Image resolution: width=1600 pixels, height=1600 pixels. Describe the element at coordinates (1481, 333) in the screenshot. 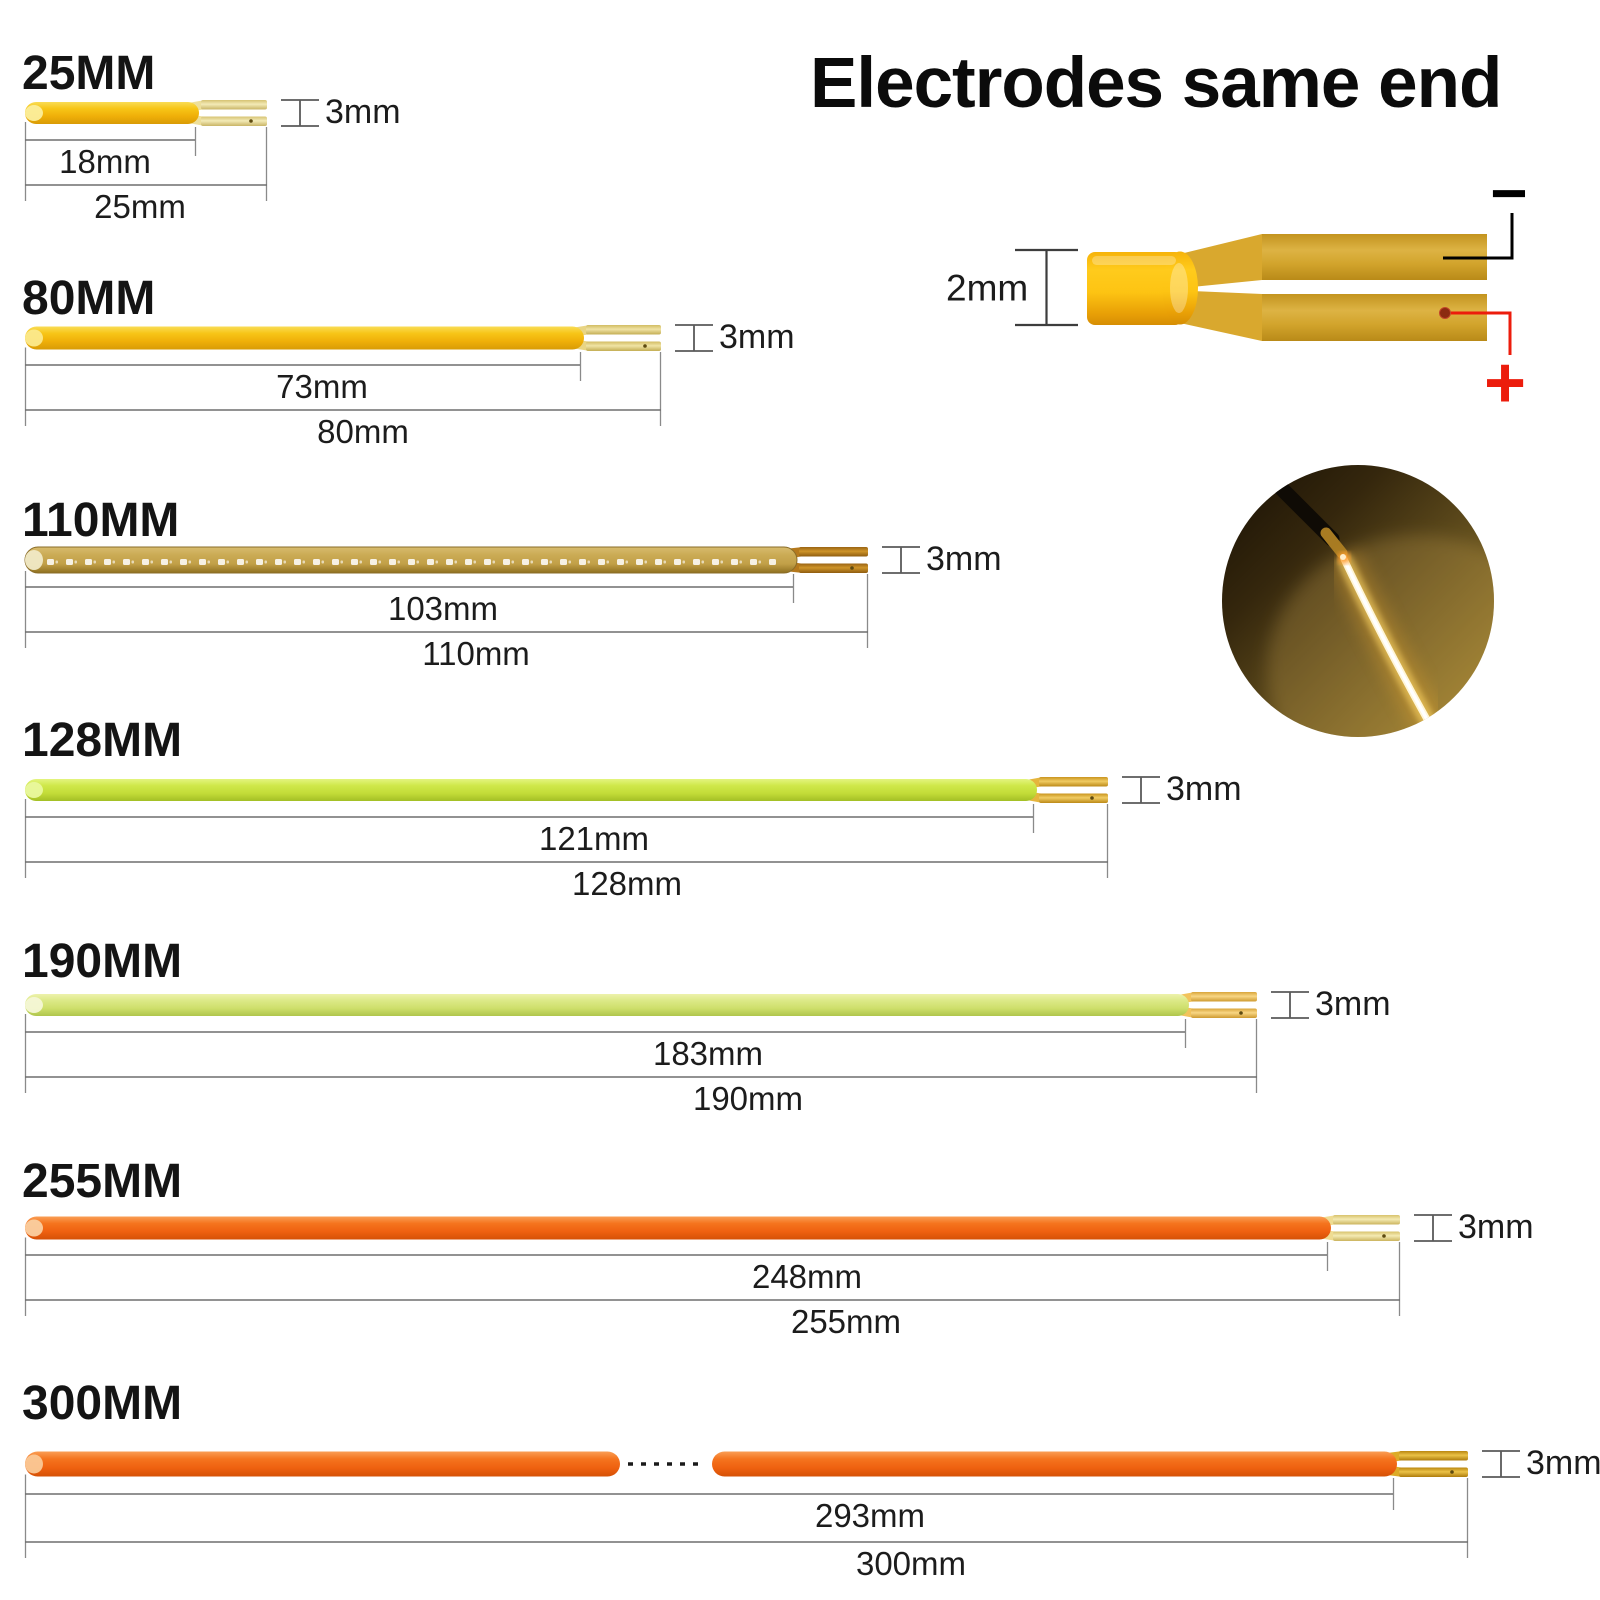

I see `positive-lead-line` at that location.